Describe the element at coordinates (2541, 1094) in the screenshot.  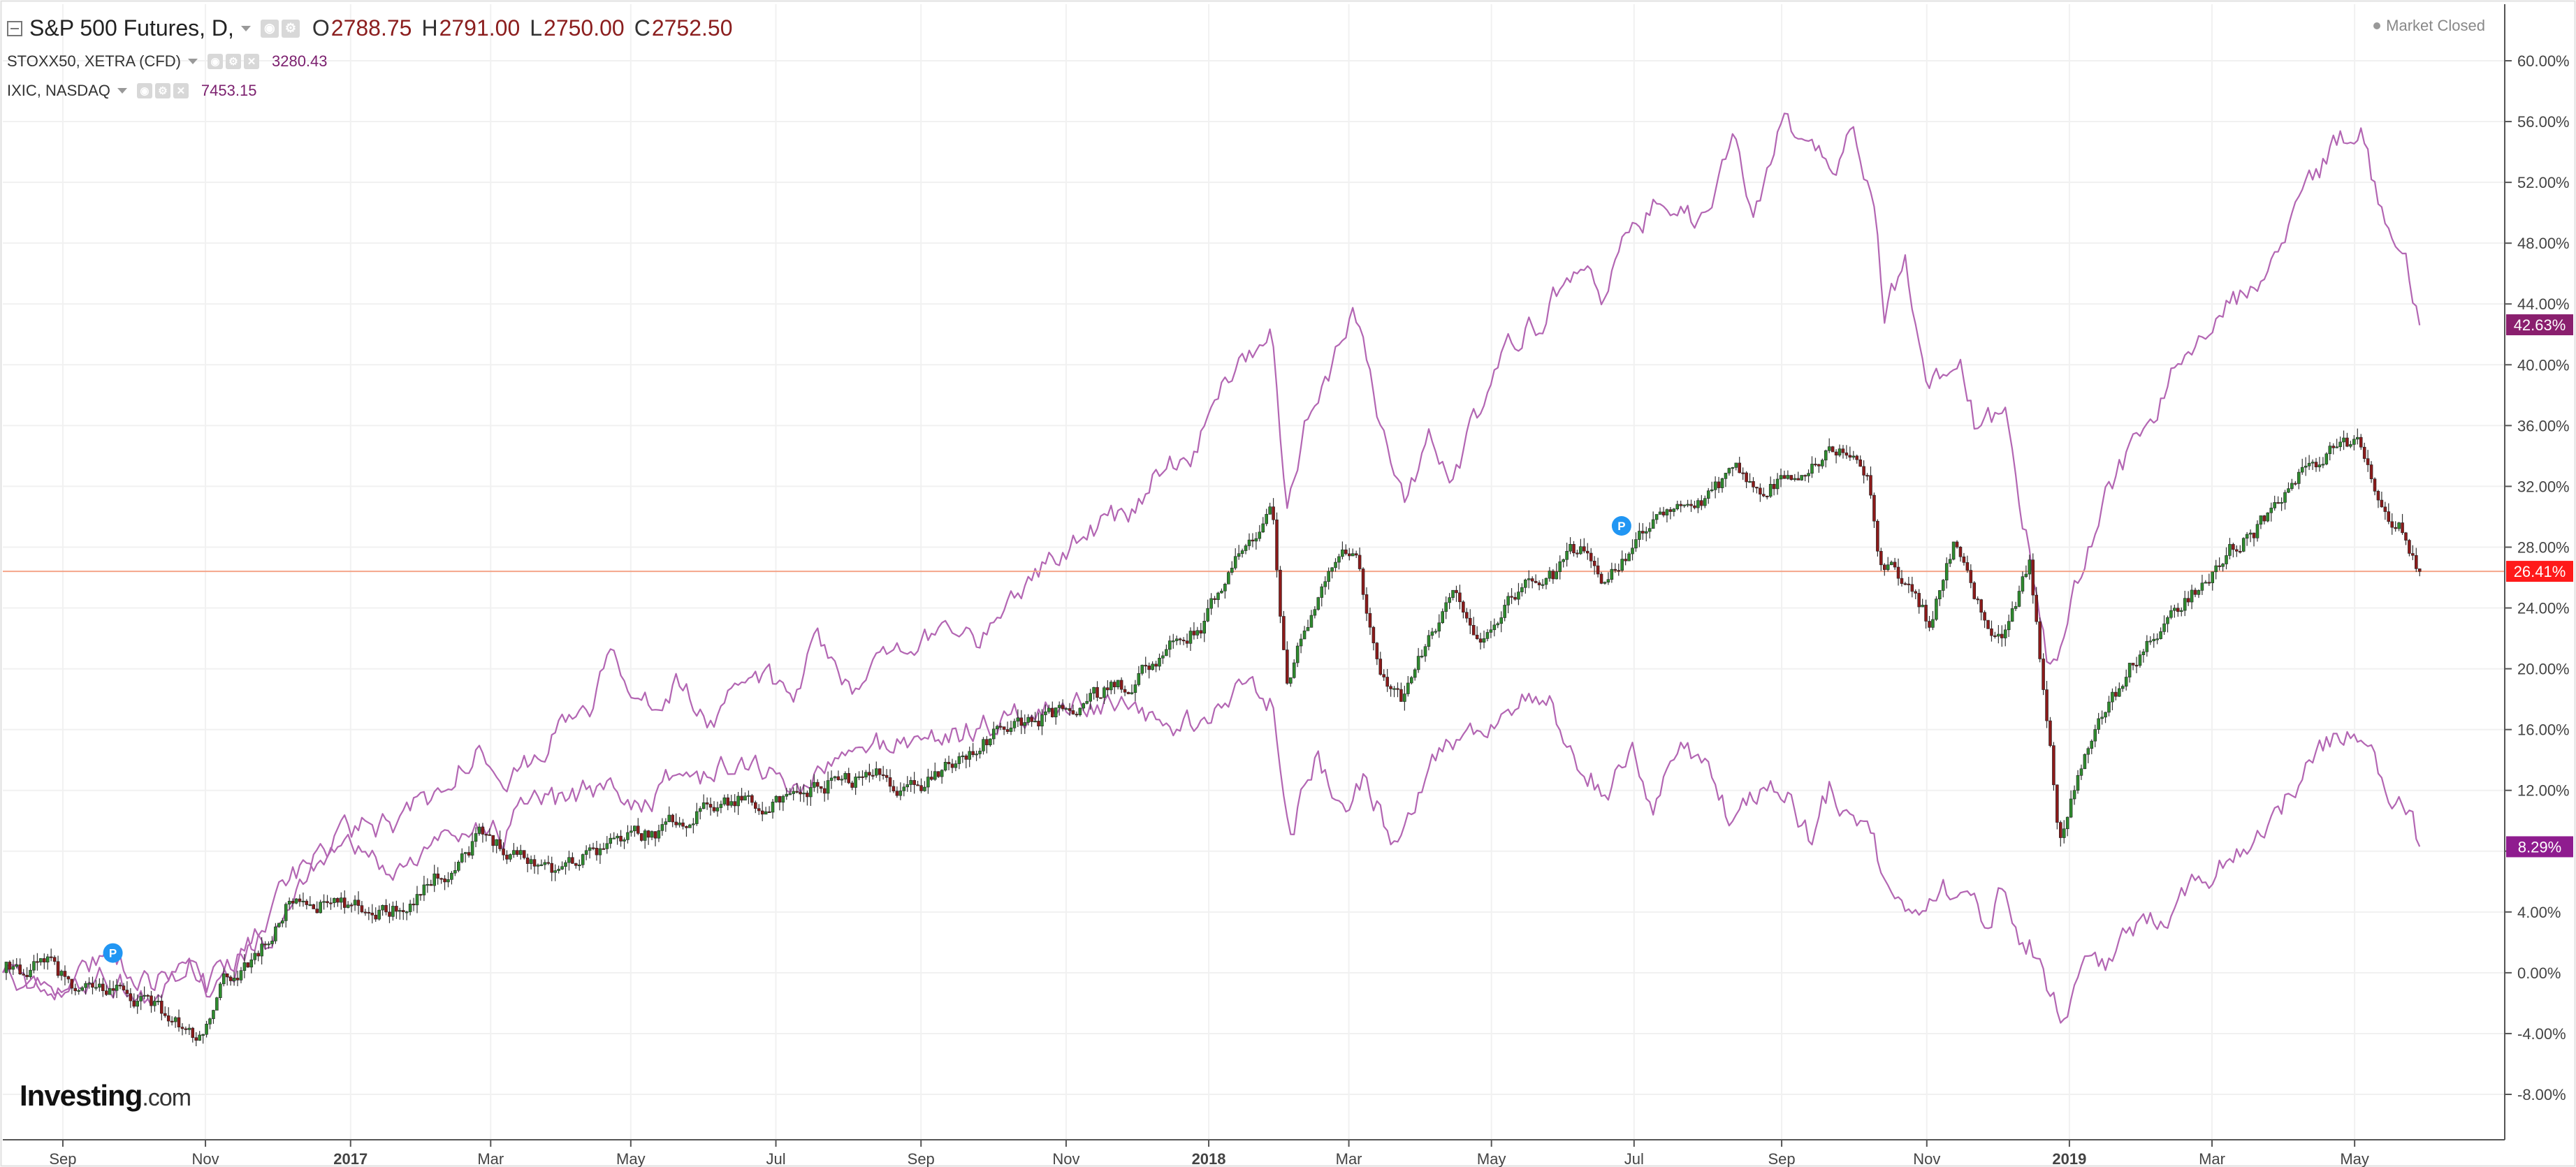
I see `y-tick-label: -8.00%` at that location.